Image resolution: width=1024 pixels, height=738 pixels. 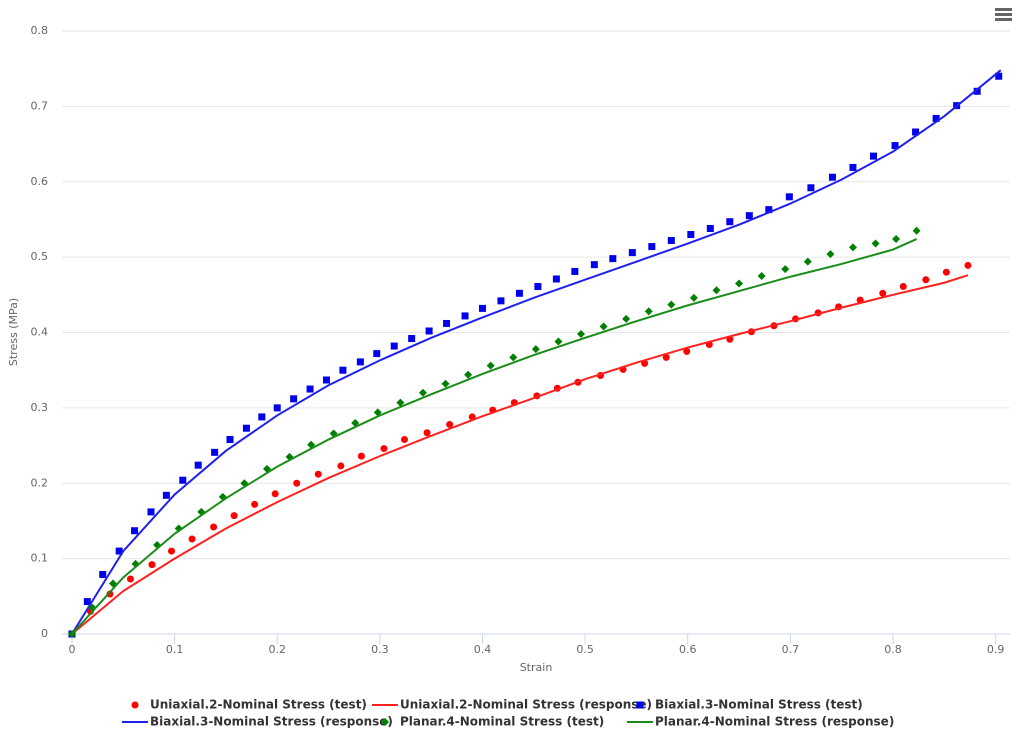 I want to click on y-axis-title: Stress (MPa), so click(x=13, y=332).